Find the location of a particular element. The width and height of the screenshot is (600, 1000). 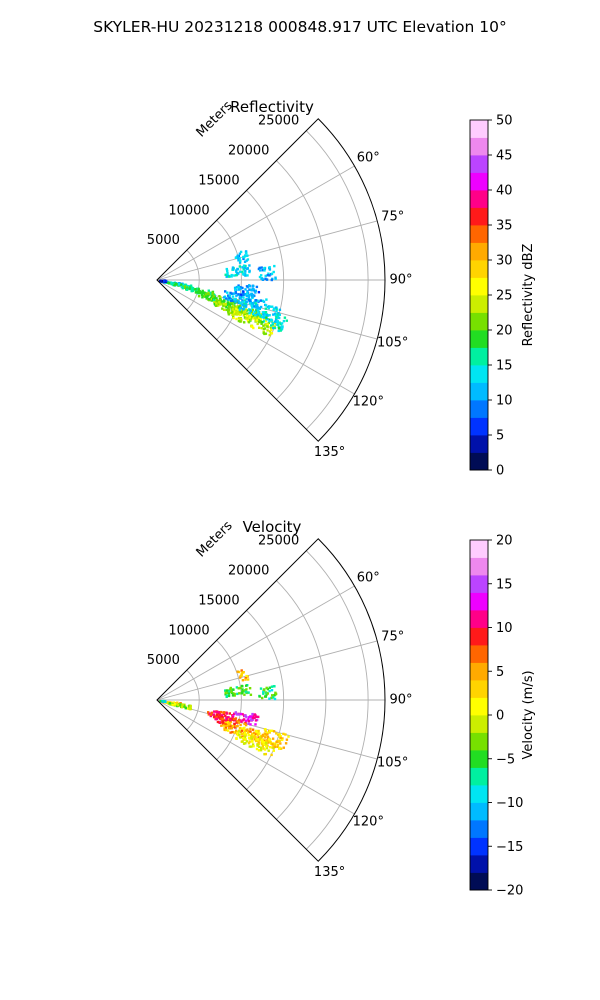

sector-frame is located at coordinates (271, 280).